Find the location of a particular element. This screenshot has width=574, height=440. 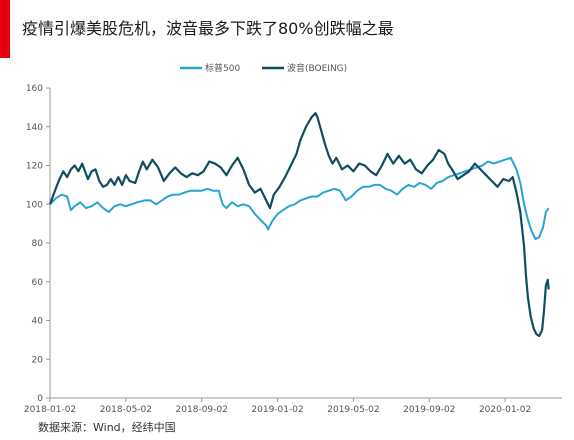

y-tick-label: 100 is located at coordinates (34, 205).